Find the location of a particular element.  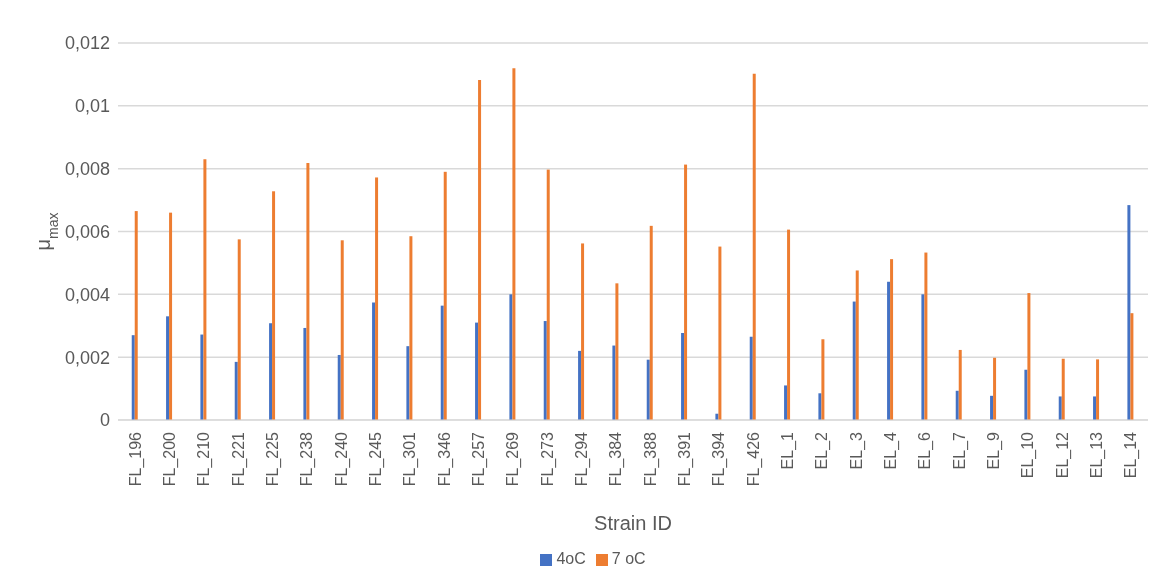

x-tick-label: FL_240 is located at coordinates (341, 459).